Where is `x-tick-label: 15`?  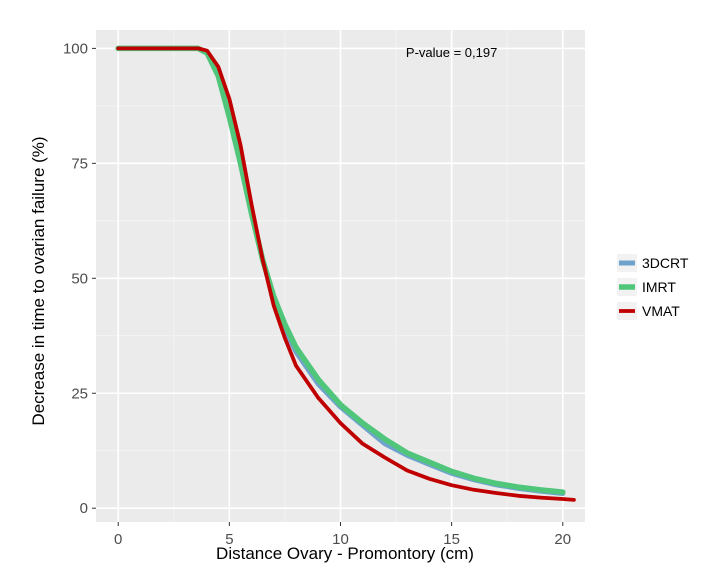
x-tick-label: 15 is located at coordinates (451, 539).